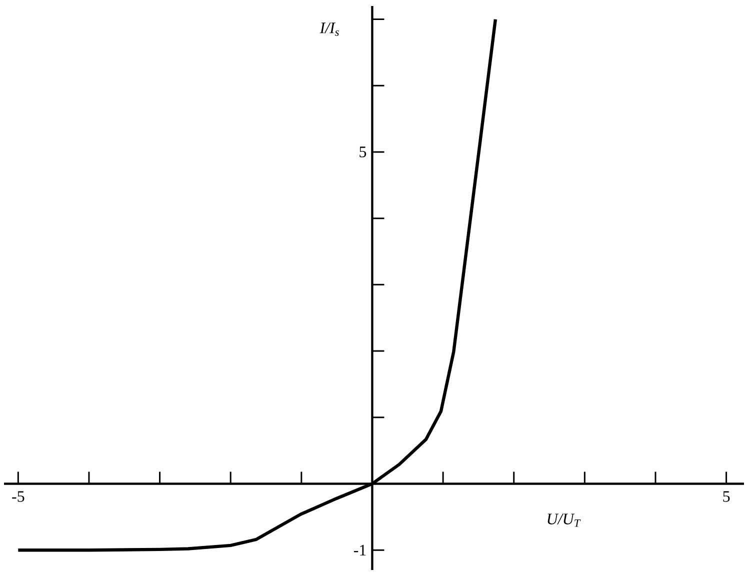  Describe the element at coordinates (329, 29) in the screenshot. I see `y-axis-title: I/I$_{s}$` at that location.